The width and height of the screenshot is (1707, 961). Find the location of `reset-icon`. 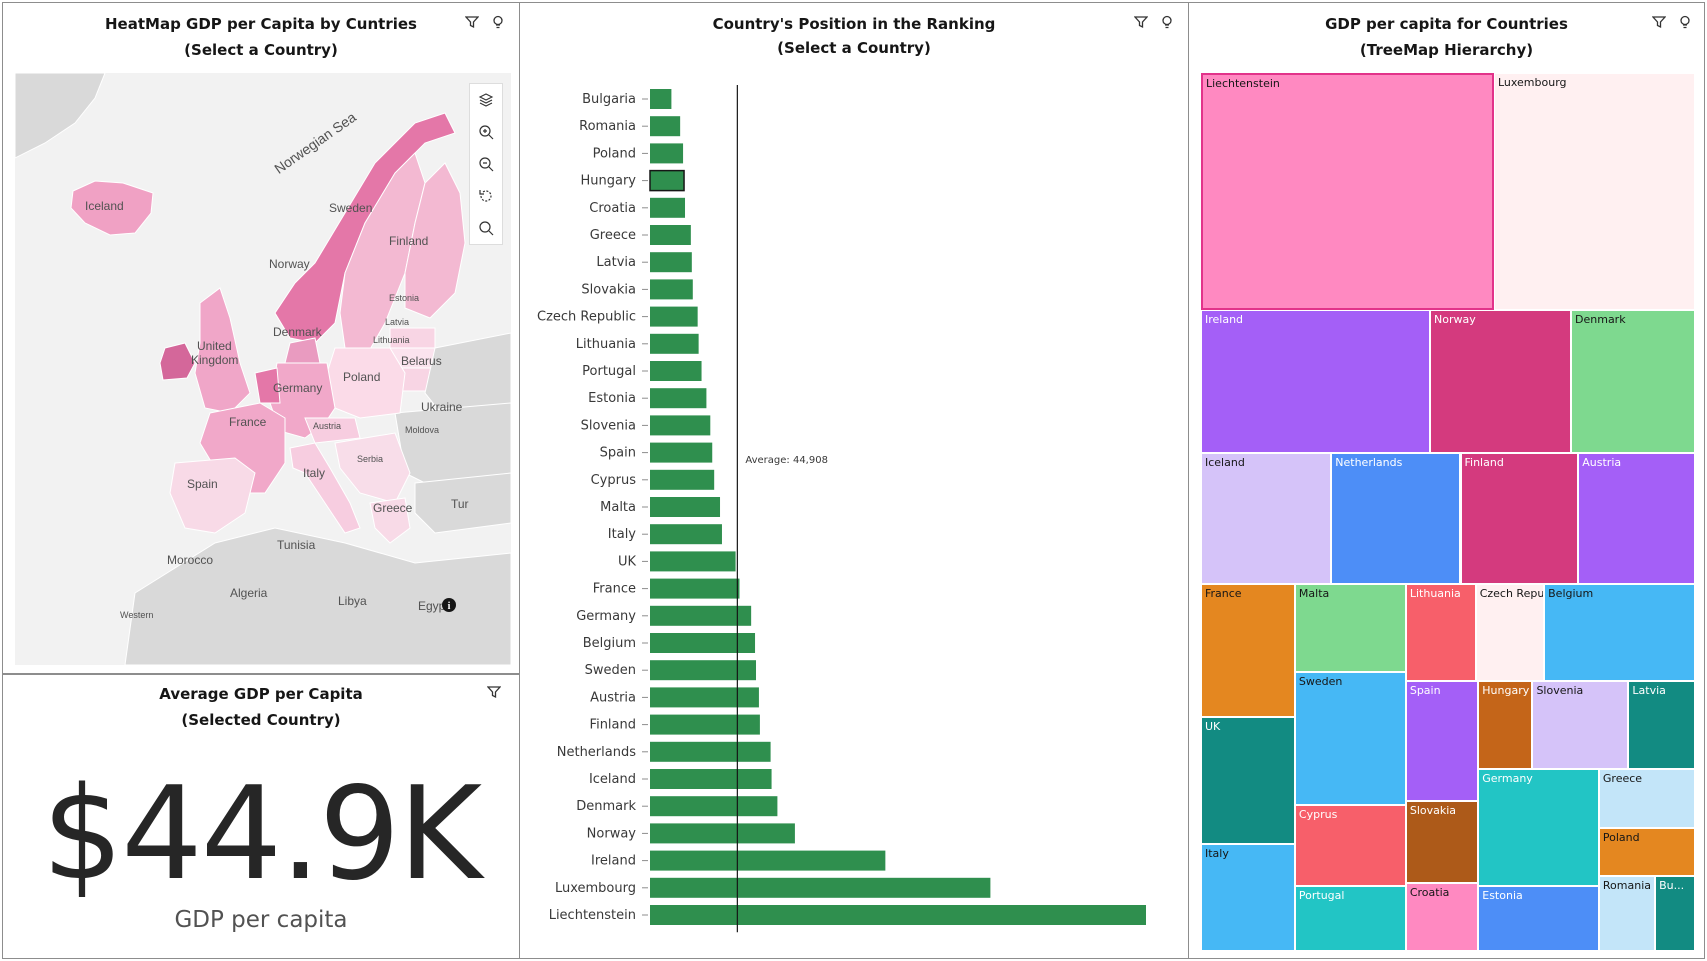

reset-icon is located at coordinates (486, 196).